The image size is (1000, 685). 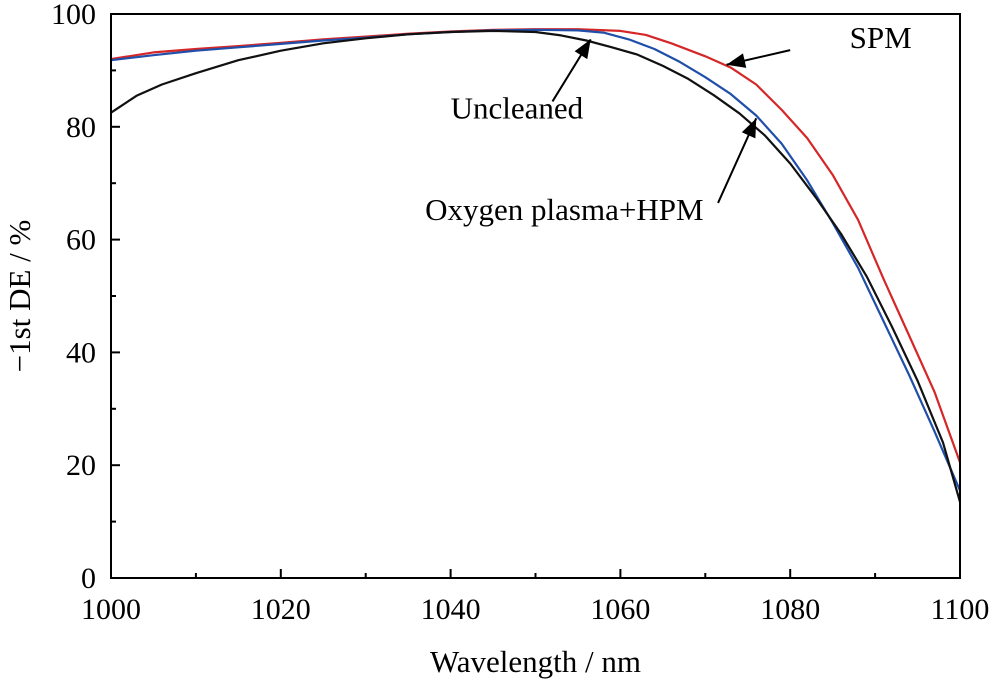 I want to click on x-tick-label: 1000, so click(x=111, y=609).